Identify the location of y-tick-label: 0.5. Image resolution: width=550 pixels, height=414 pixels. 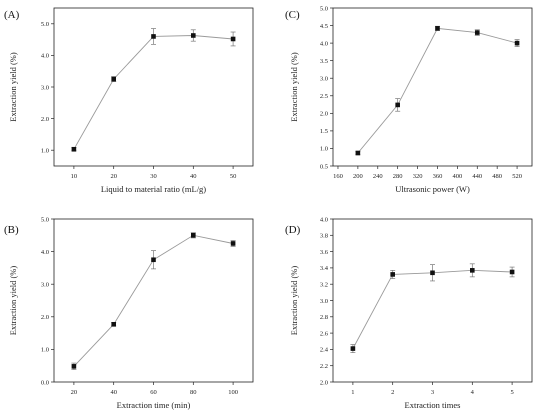
(324, 166).